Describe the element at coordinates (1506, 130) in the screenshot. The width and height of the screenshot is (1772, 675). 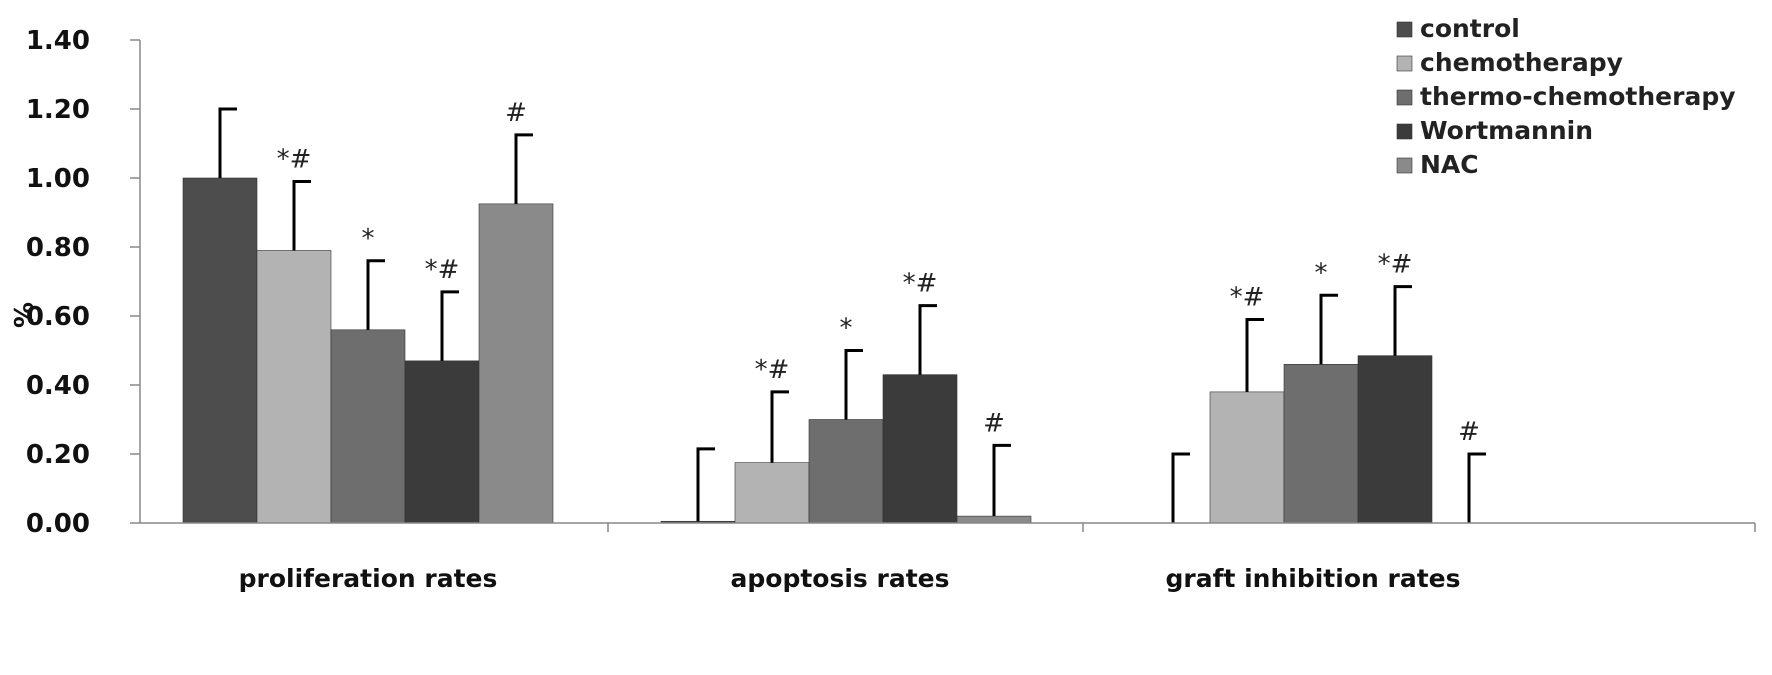
I see `legend-label: Wortmannin` at that location.